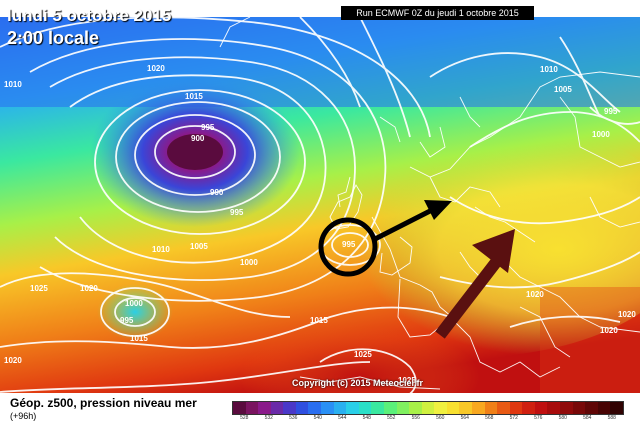 This screenshot has width=640, height=427. What do you see at coordinates (268, 418) in the screenshot?
I see `color-scale-tick: 532` at bounding box center [268, 418].